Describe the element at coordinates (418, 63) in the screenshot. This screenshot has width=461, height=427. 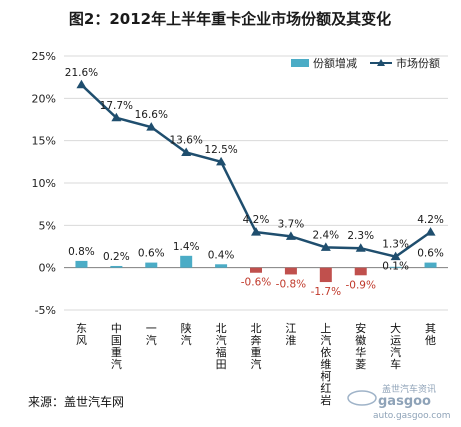
I see `legend-line-label: 市场份额` at that location.